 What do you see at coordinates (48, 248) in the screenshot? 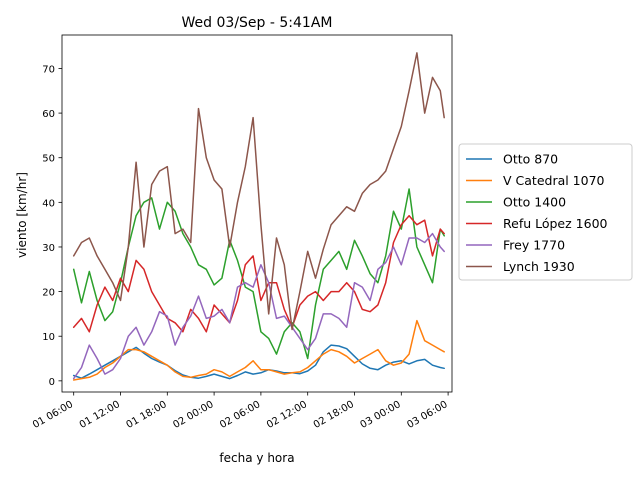
I see `y-tick-label-3: 30` at bounding box center [48, 248].